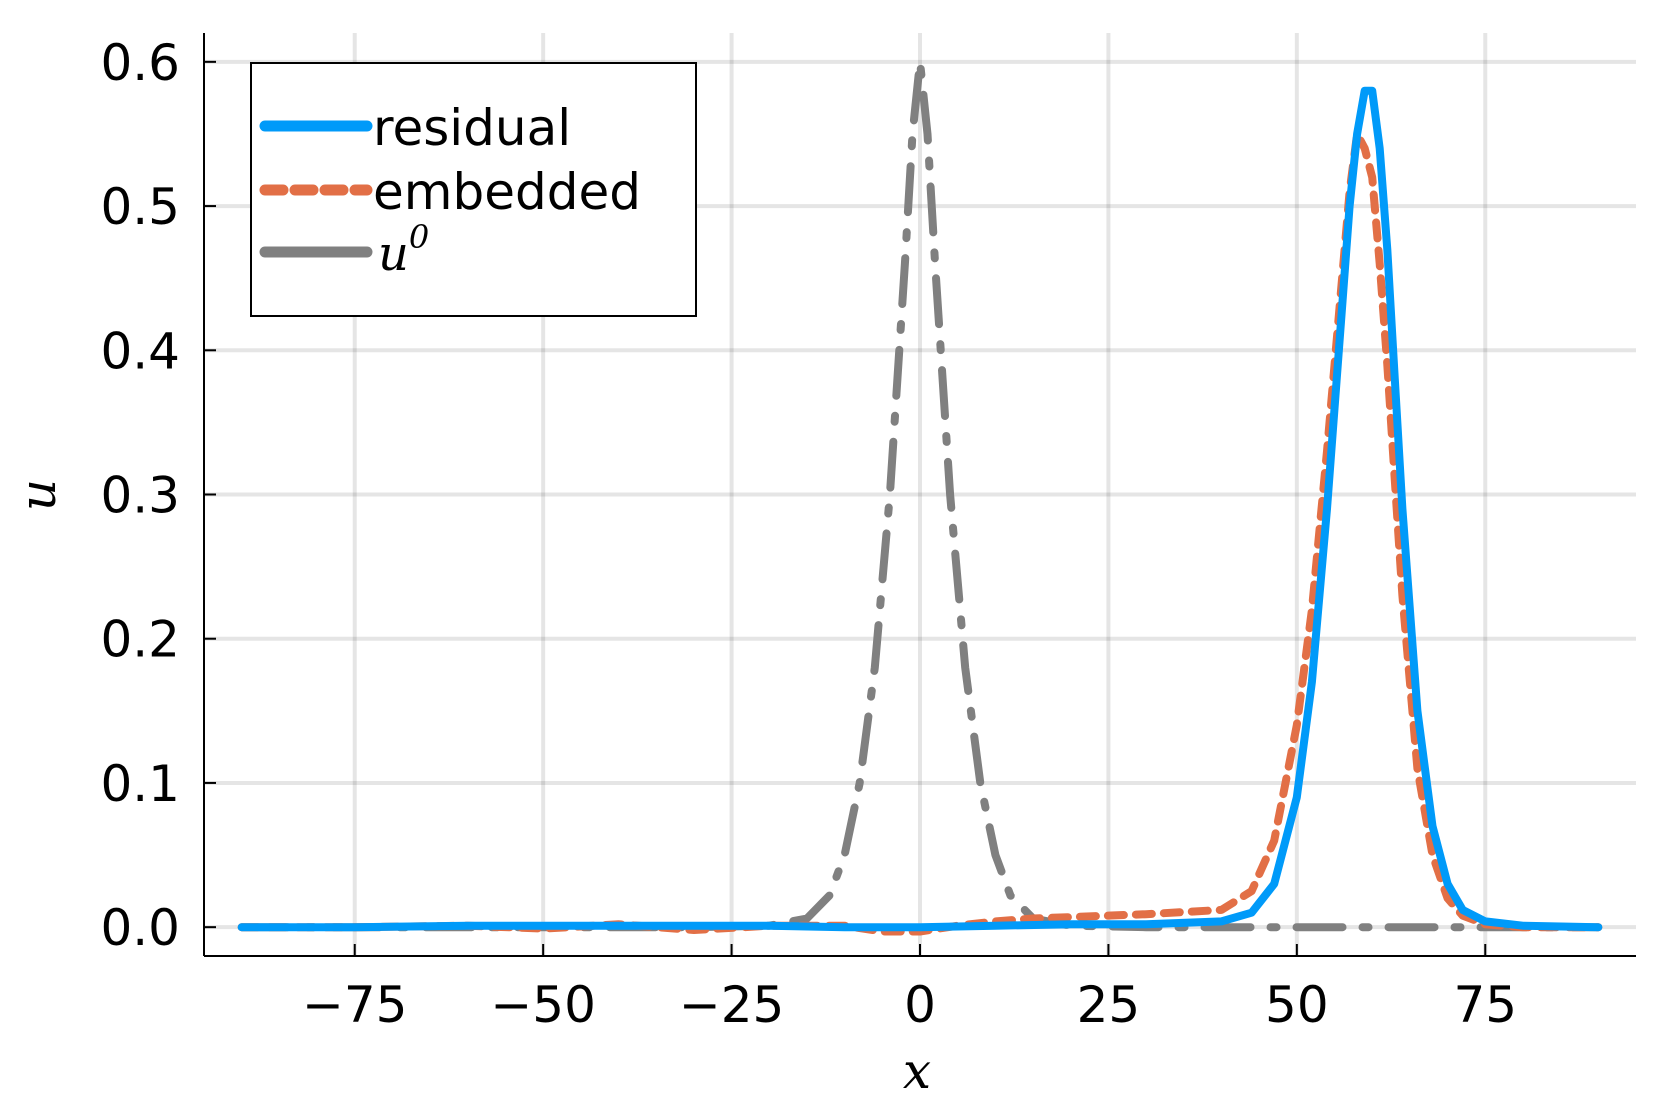 The image size is (1661, 1107). What do you see at coordinates (920, 1005) in the screenshot?
I see `x-tick-label-3: 0` at bounding box center [920, 1005].